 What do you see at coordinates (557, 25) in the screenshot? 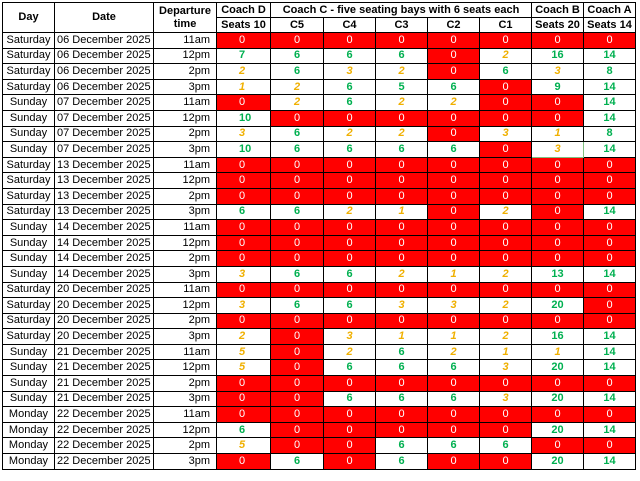
I see `header-coach-b-seats: Seats 20` at bounding box center [557, 25].